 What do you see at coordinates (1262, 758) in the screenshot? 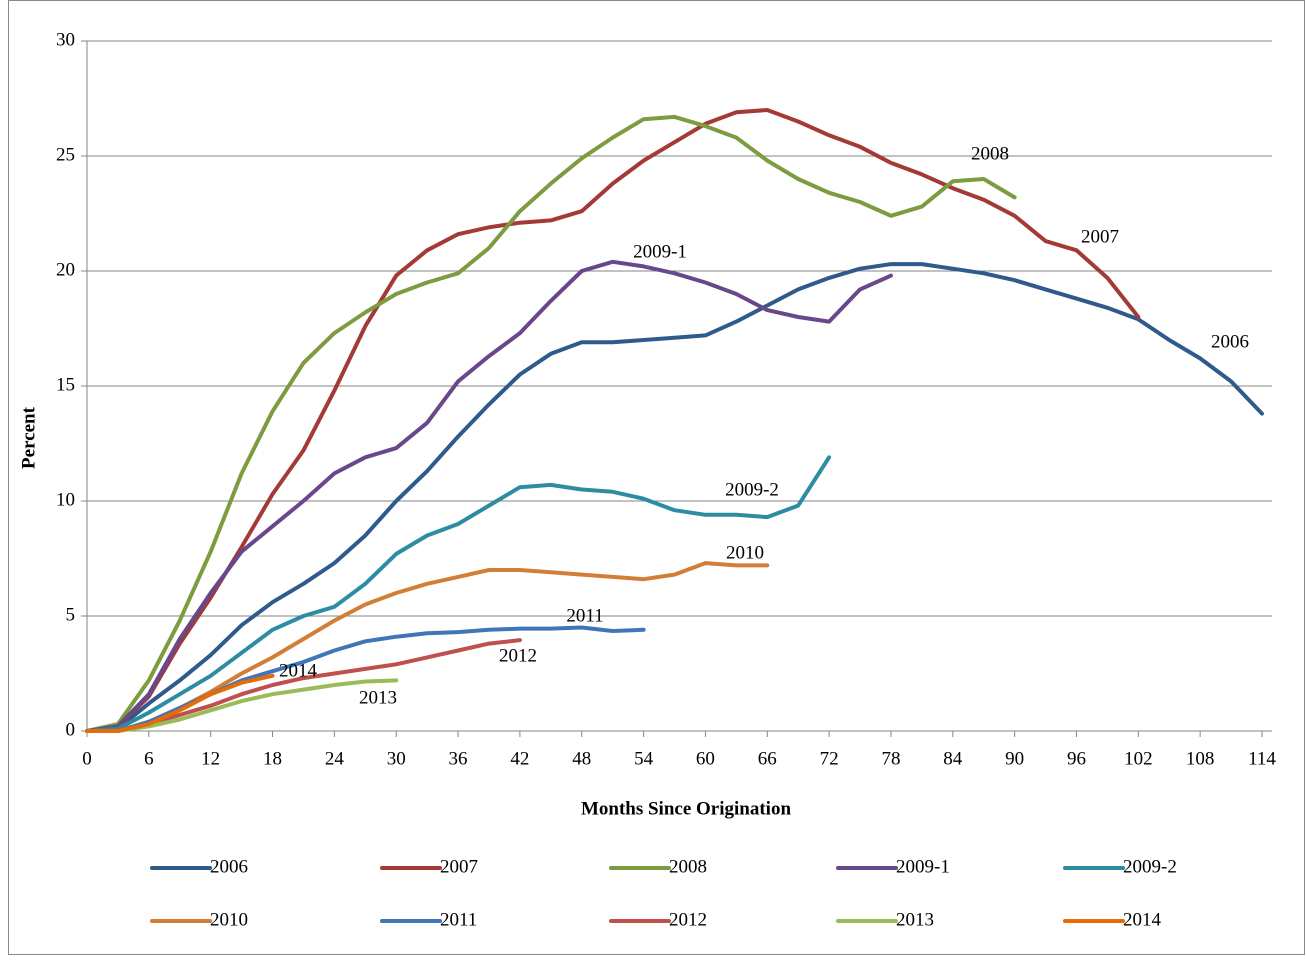
I see `x-tick-label: 114` at bounding box center [1262, 758].